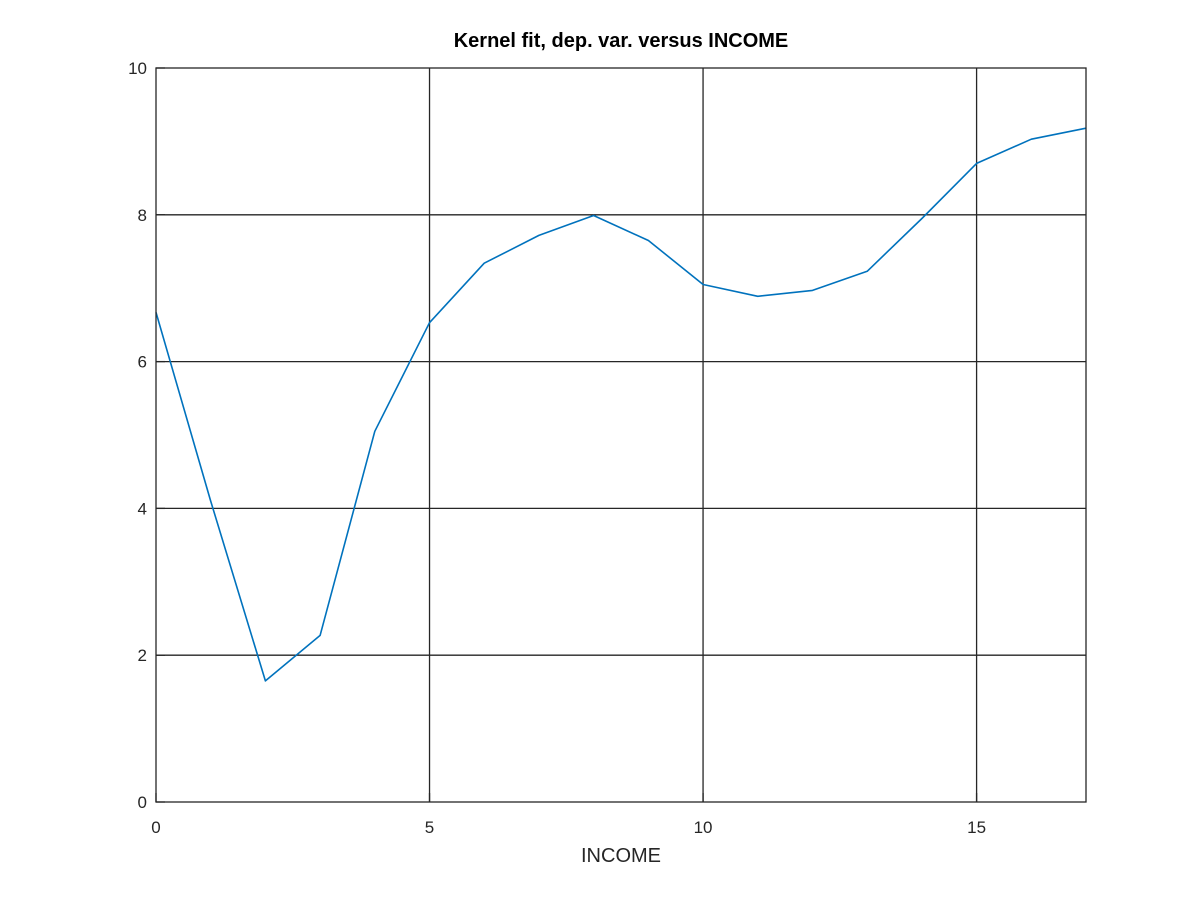  I want to click on y-tick-label: 0, so click(142, 802).